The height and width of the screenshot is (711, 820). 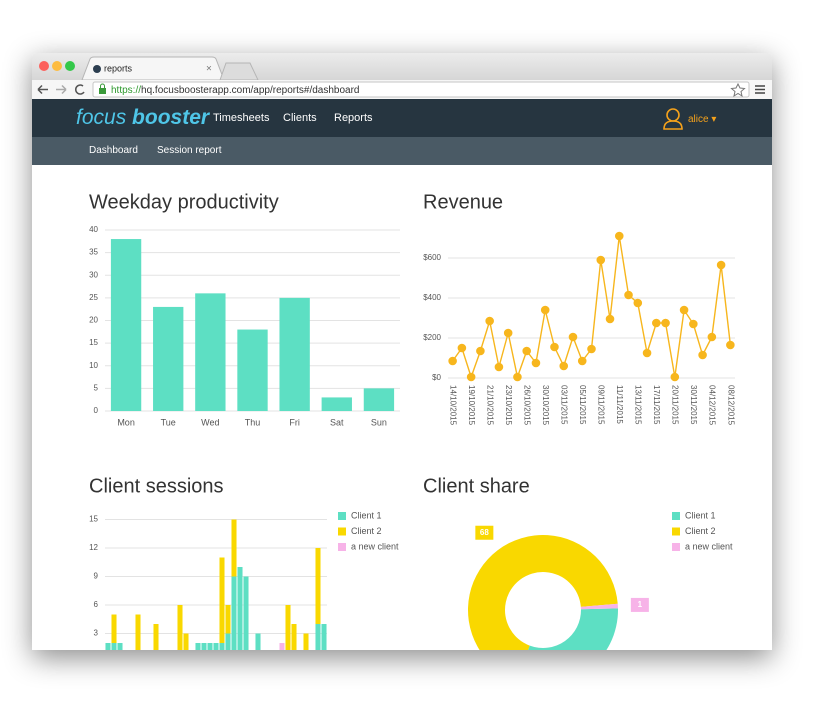 What do you see at coordinates (61, 89) in the screenshot?
I see `forward-button` at bounding box center [61, 89].